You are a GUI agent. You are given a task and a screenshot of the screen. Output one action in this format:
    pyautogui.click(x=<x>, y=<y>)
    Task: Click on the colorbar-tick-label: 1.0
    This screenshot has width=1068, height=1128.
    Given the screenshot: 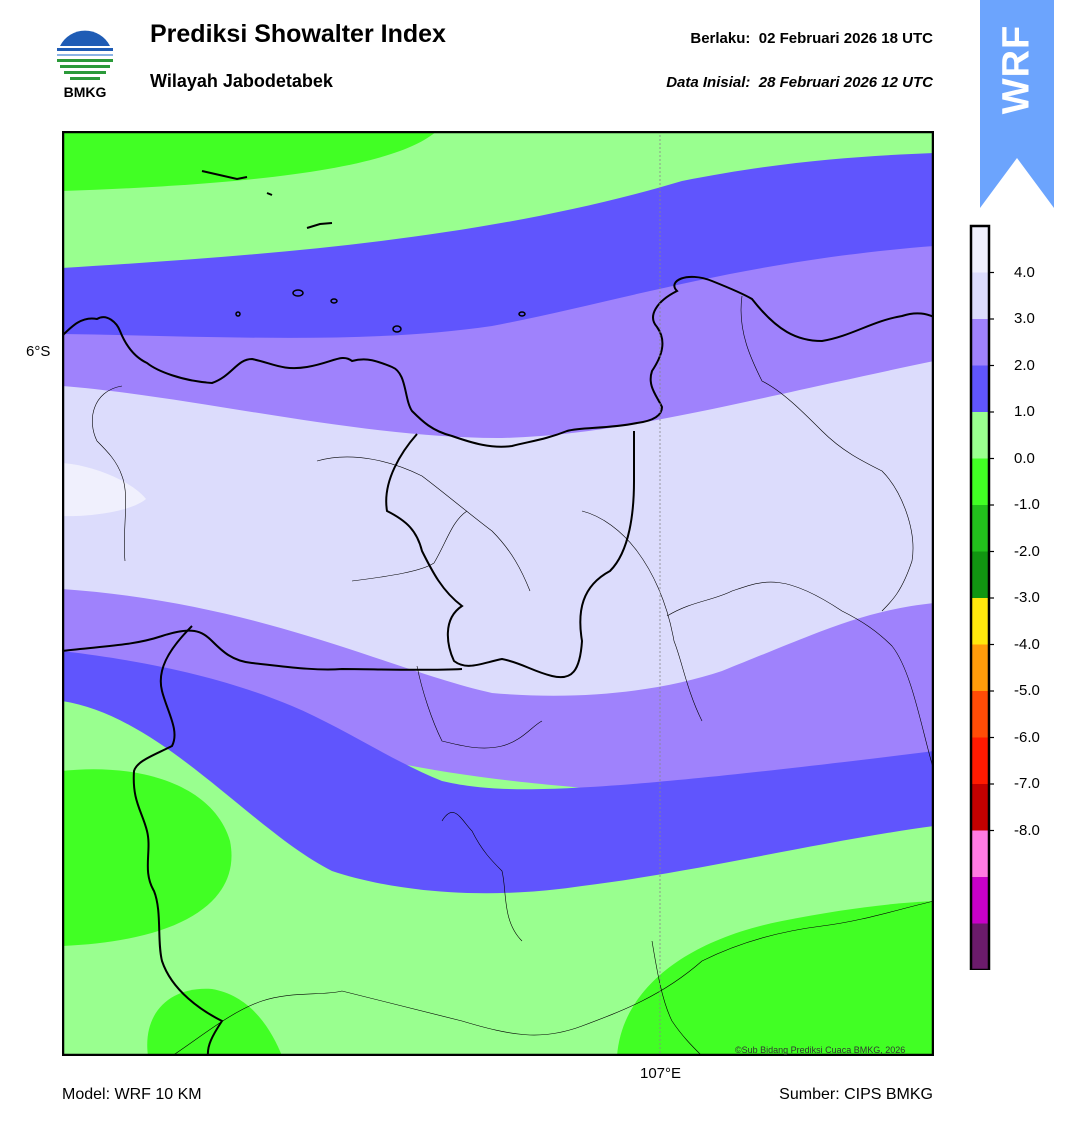 What is the action you would take?
    pyautogui.click(x=1024, y=411)
    